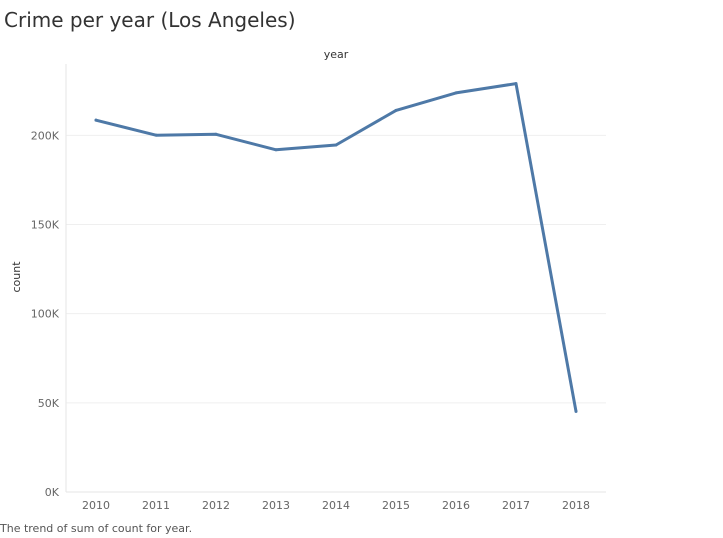 The image size is (723, 538). I want to click on chart-title: Crime per year (Los Angeles), so click(150, 20).